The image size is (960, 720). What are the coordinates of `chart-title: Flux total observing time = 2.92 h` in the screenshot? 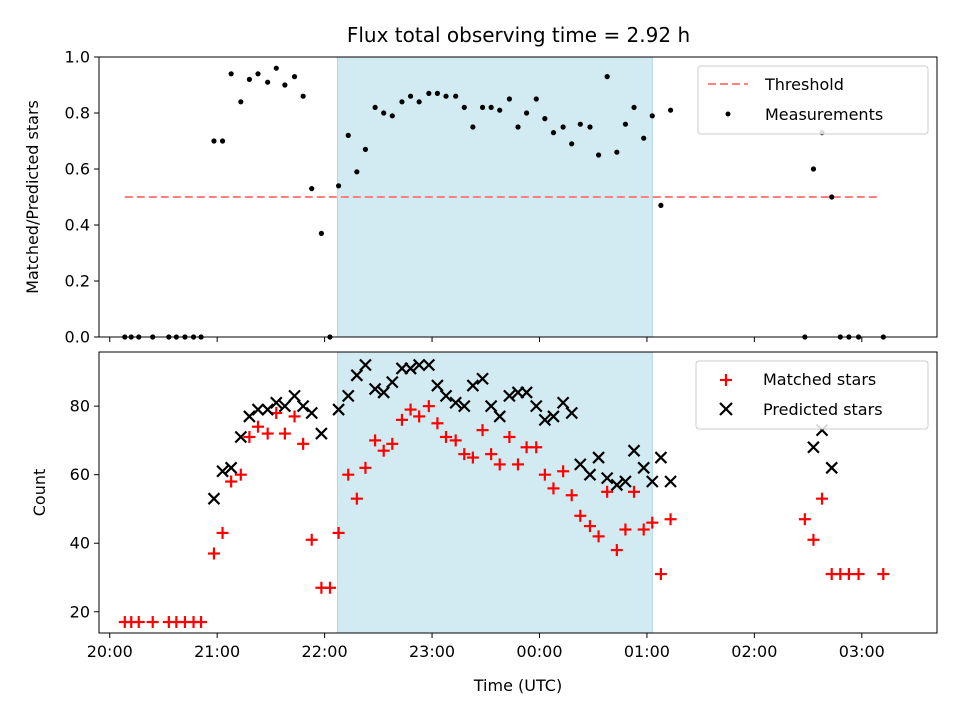 It's located at (518, 35).